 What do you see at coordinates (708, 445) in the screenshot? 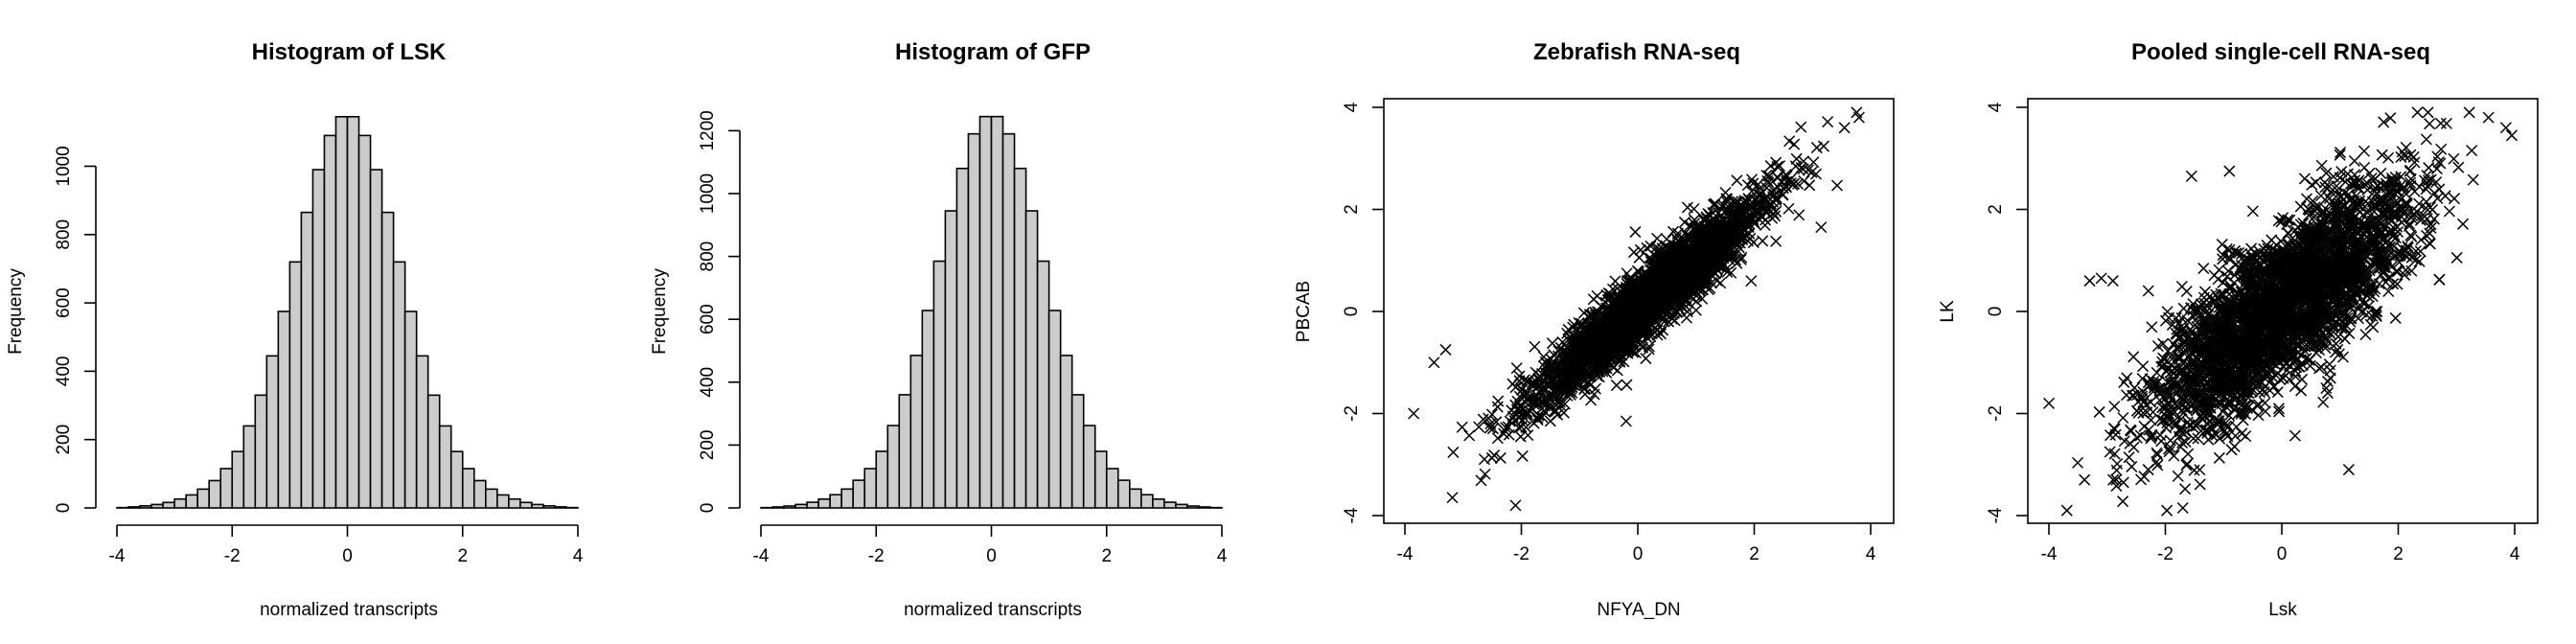
I see `y-tick-label: 200` at bounding box center [708, 445].